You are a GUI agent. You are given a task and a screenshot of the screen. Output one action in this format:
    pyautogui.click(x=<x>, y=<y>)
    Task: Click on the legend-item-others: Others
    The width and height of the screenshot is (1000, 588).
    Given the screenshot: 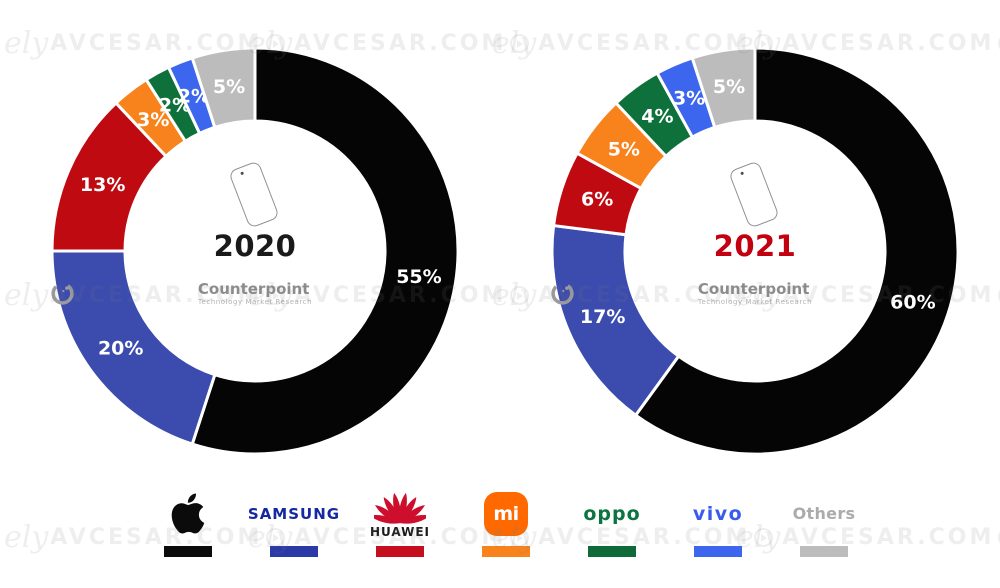 What is the action you would take?
    pyautogui.click(x=824, y=520)
    